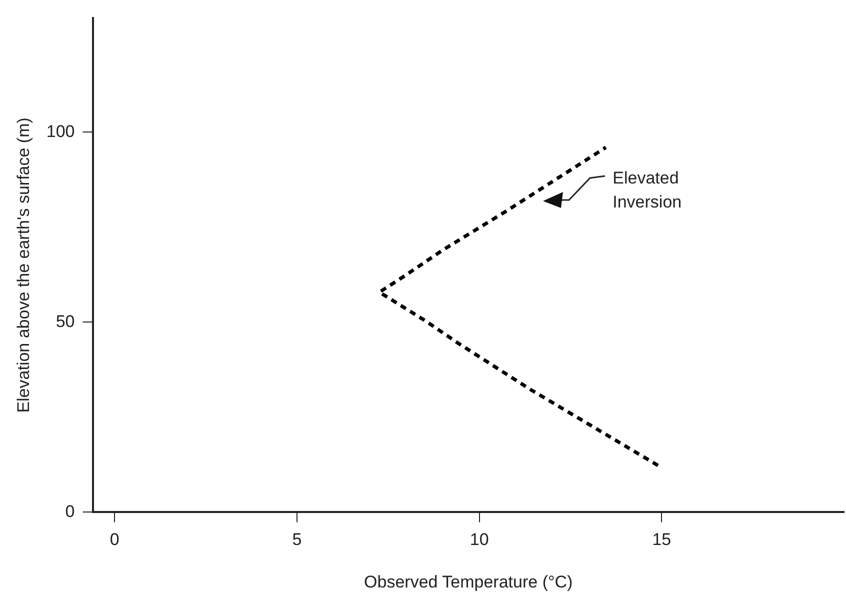  What do you see at coordinates (65, 321) in the screenshot?
I see `y-tick-label: 50` at bounding box center [65, 321].